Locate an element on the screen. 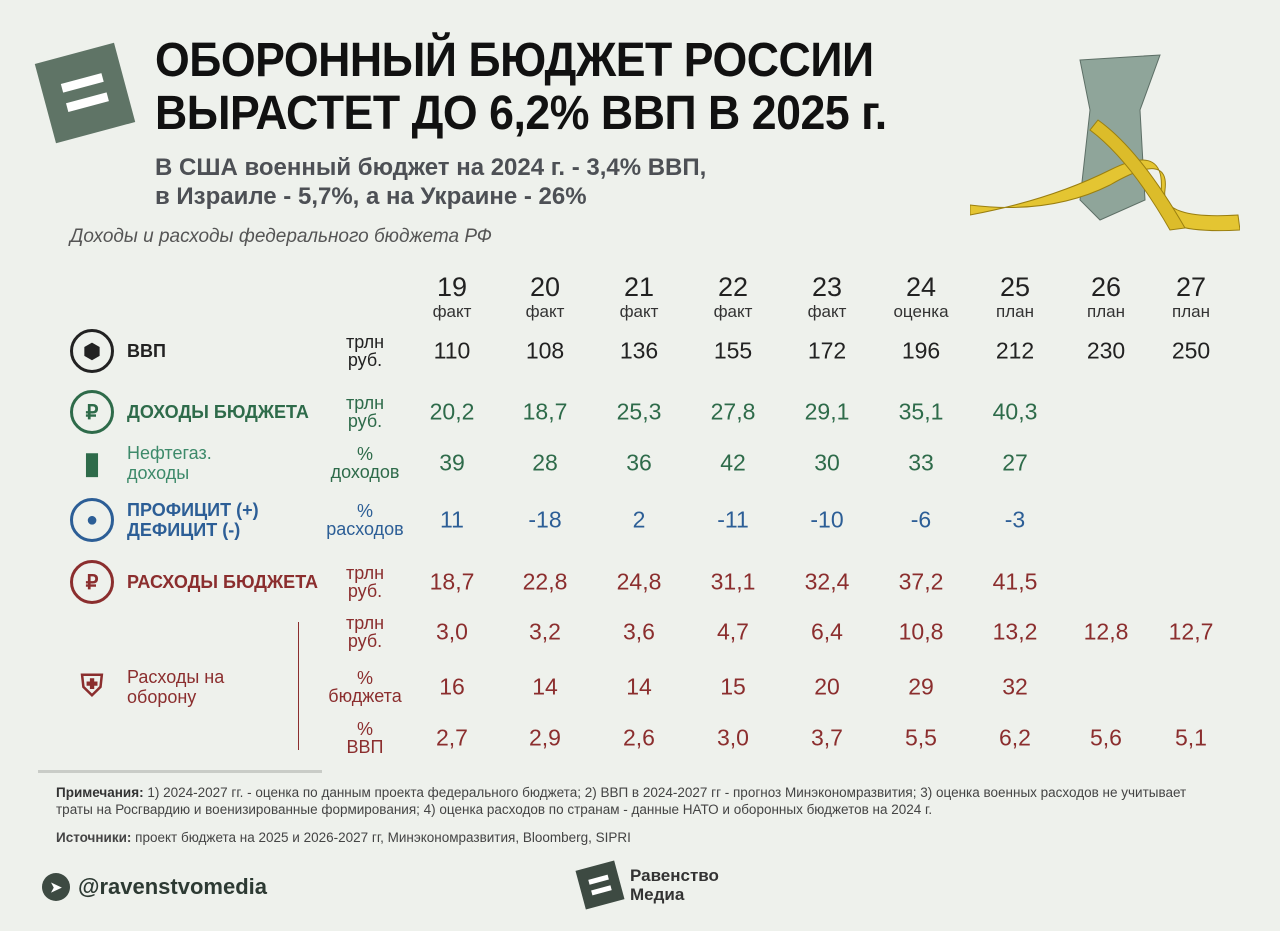  column-header: 20 факт is located at coordinates (545, 296).